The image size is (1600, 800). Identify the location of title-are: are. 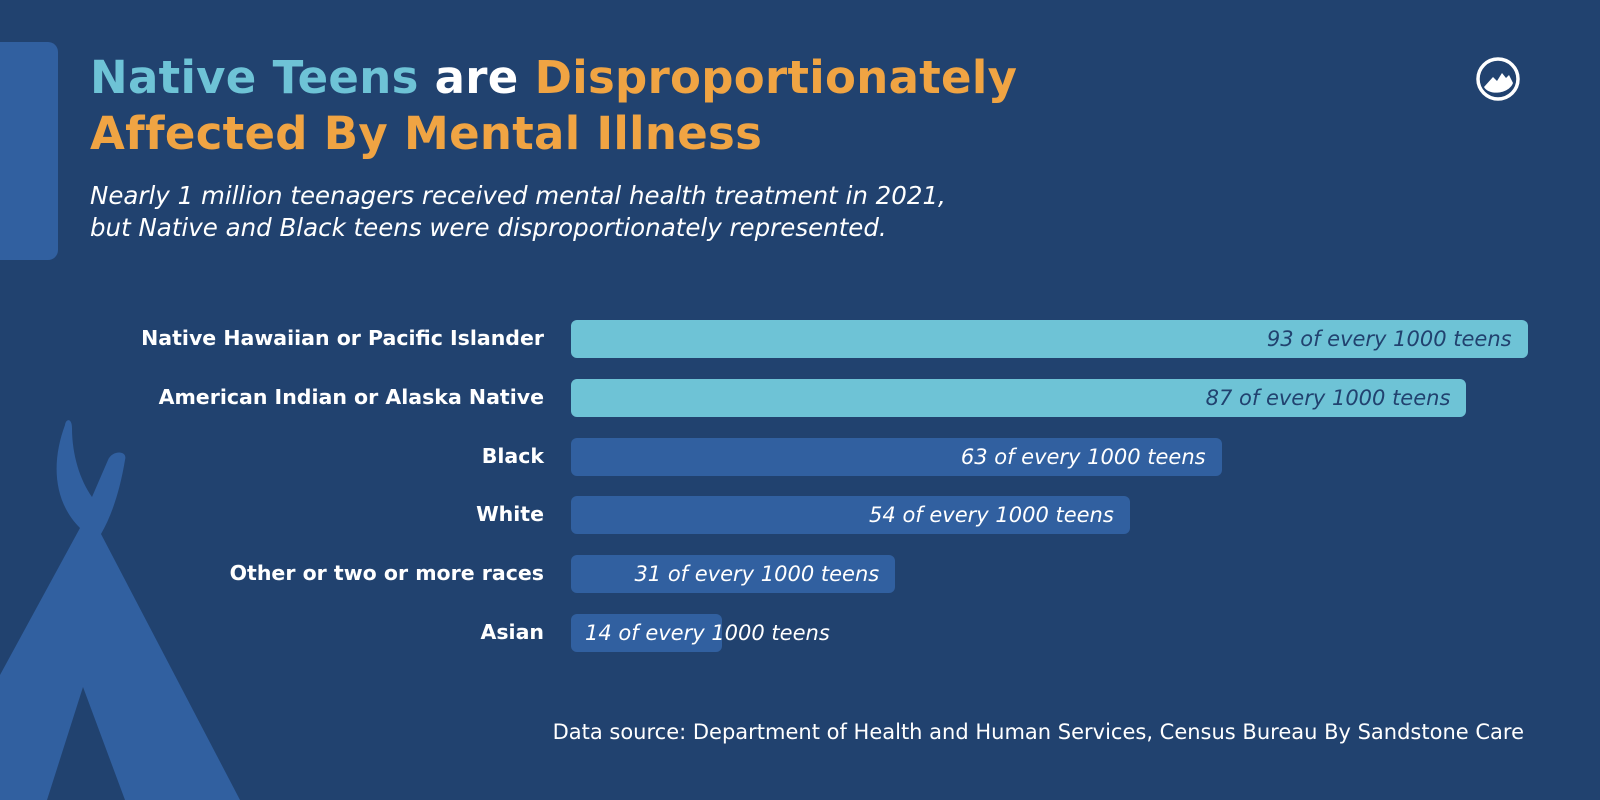
(476, 77).